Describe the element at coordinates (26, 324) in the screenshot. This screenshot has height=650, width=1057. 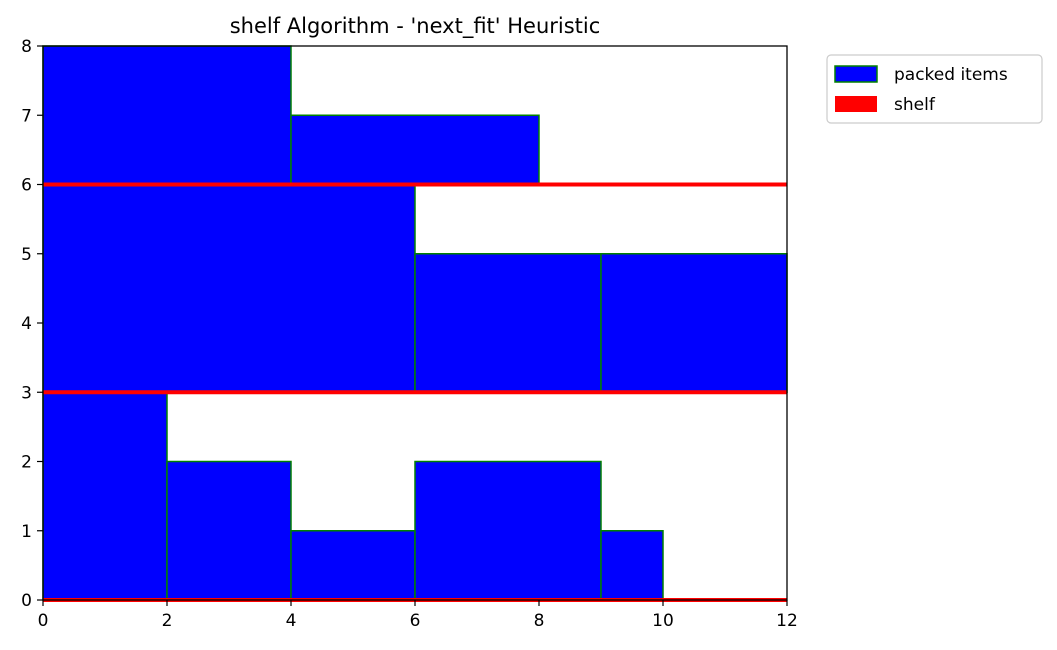
I see `y-tick-label: 4` at that location.